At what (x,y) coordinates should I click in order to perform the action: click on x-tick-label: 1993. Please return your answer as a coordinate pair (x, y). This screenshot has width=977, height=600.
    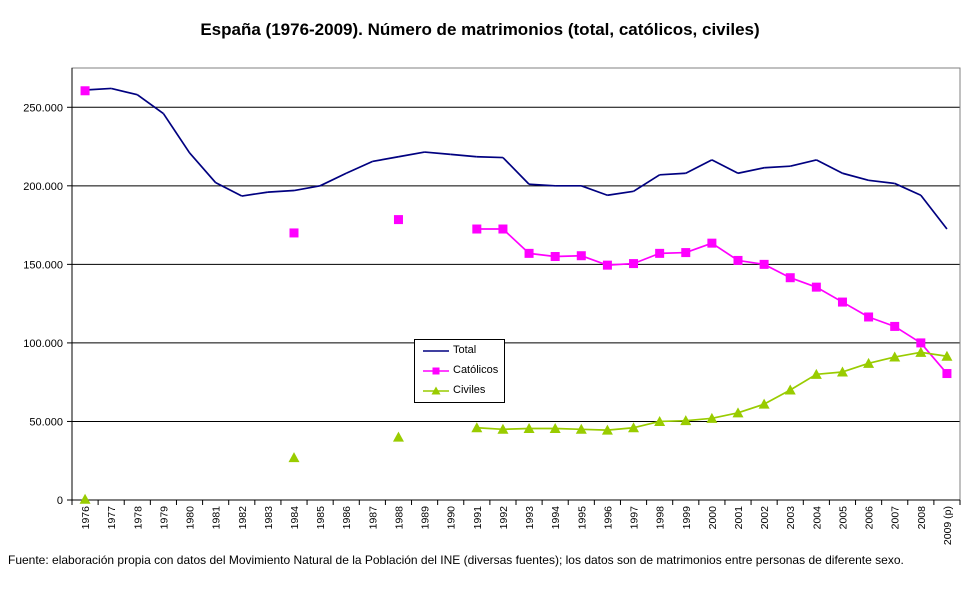
    Looking at the image, I should click on (530, 518).